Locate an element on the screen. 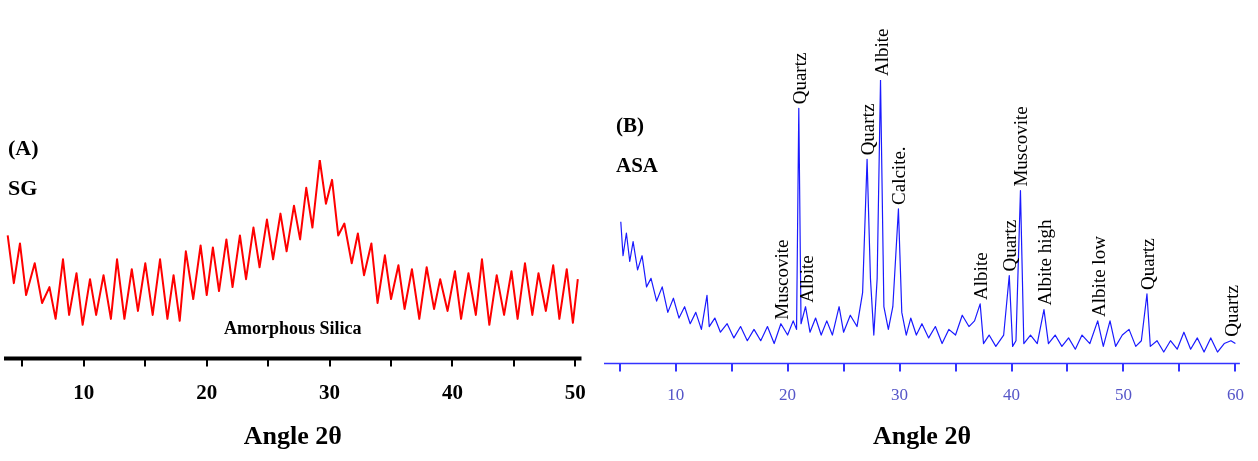  text: ASA is located at coordinates (637, 165).